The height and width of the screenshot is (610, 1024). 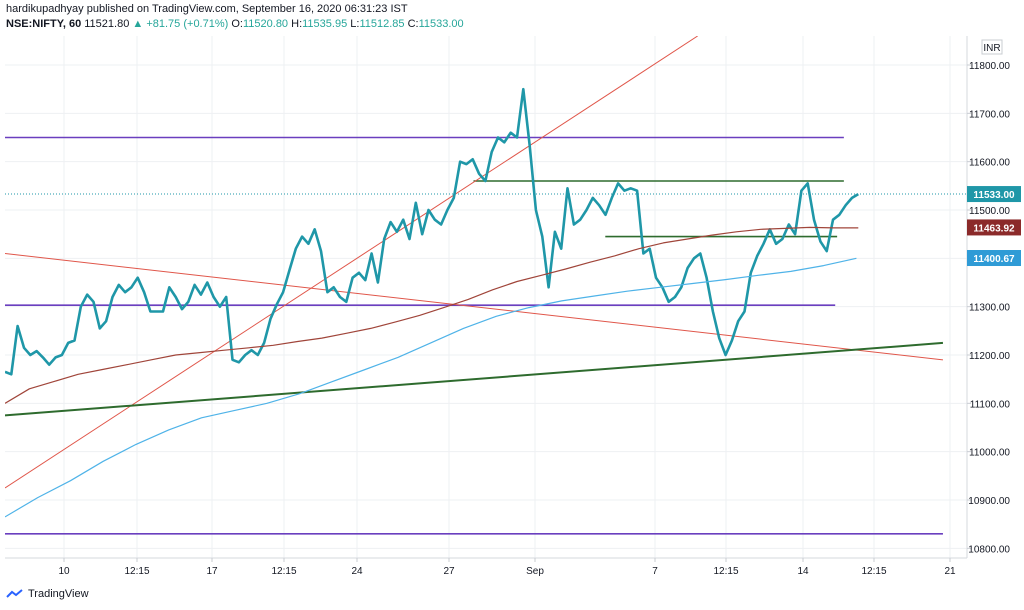 What do you see at coordinates (989, 114) in the screenshot?
I see `y-tick-label: 11700.00` at bounding box center [989, 114].